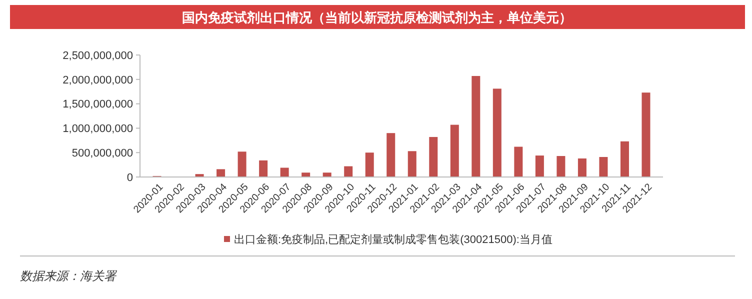 This screenshot has height=299, width=752. I want to click on source-note: 数据来源：海关署, so click(69, 276).